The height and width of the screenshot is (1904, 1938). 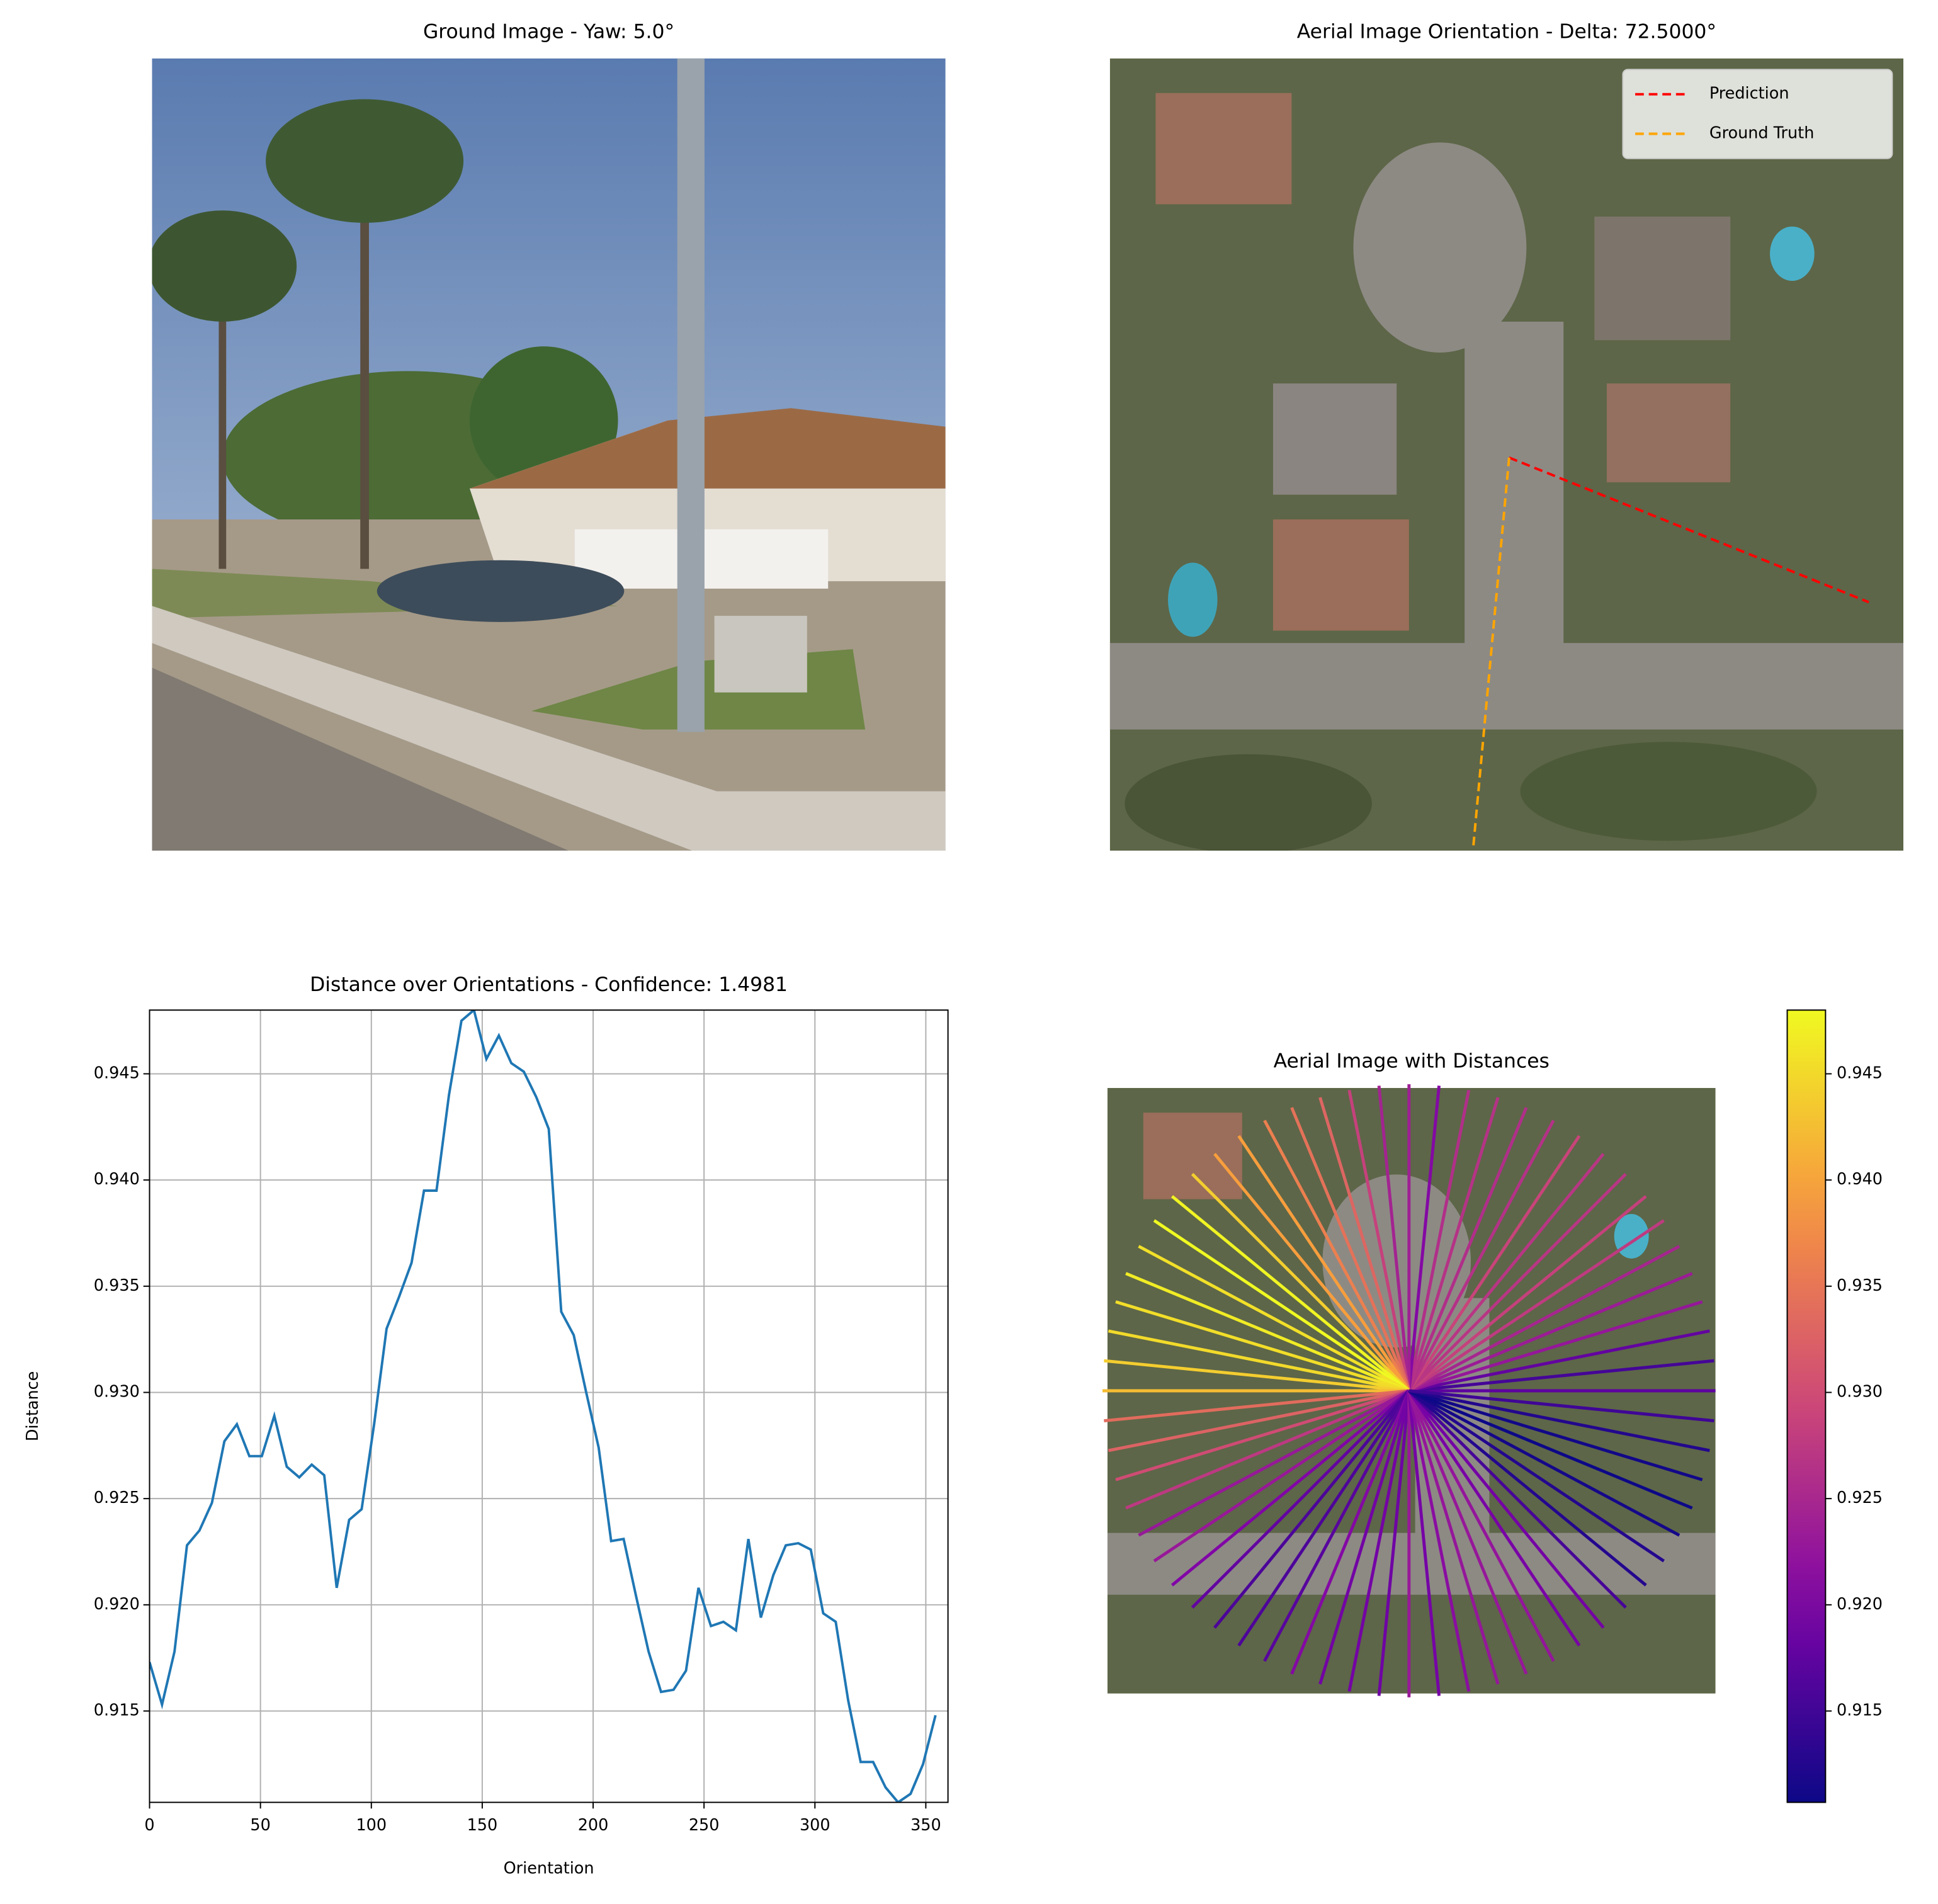 What do you see at coordinates (1412, 1061) in the screenshot?
I see `panel-title: Aerial Image with Distances` at bounding box center [1412, 1061].